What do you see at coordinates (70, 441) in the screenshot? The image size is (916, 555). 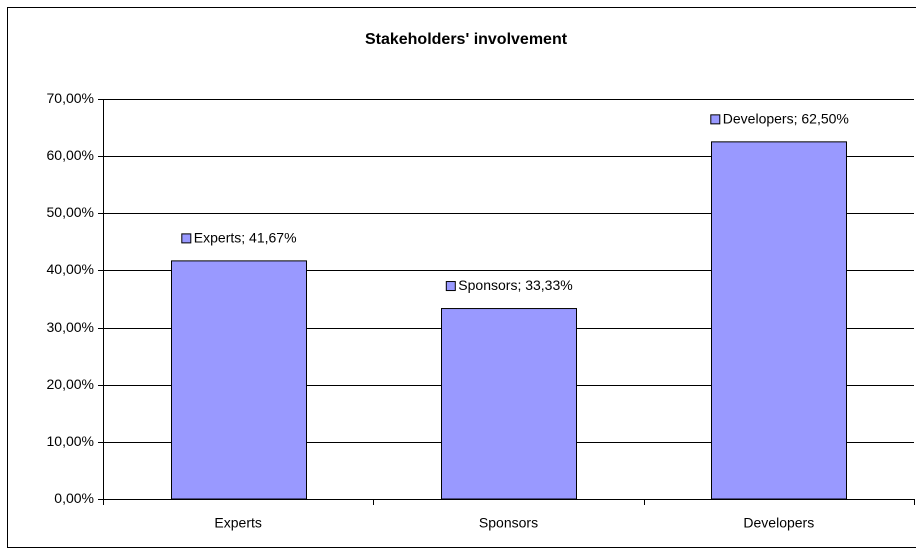 I see `y-tick-label: 10,00%` at bounding box center [70, 441].